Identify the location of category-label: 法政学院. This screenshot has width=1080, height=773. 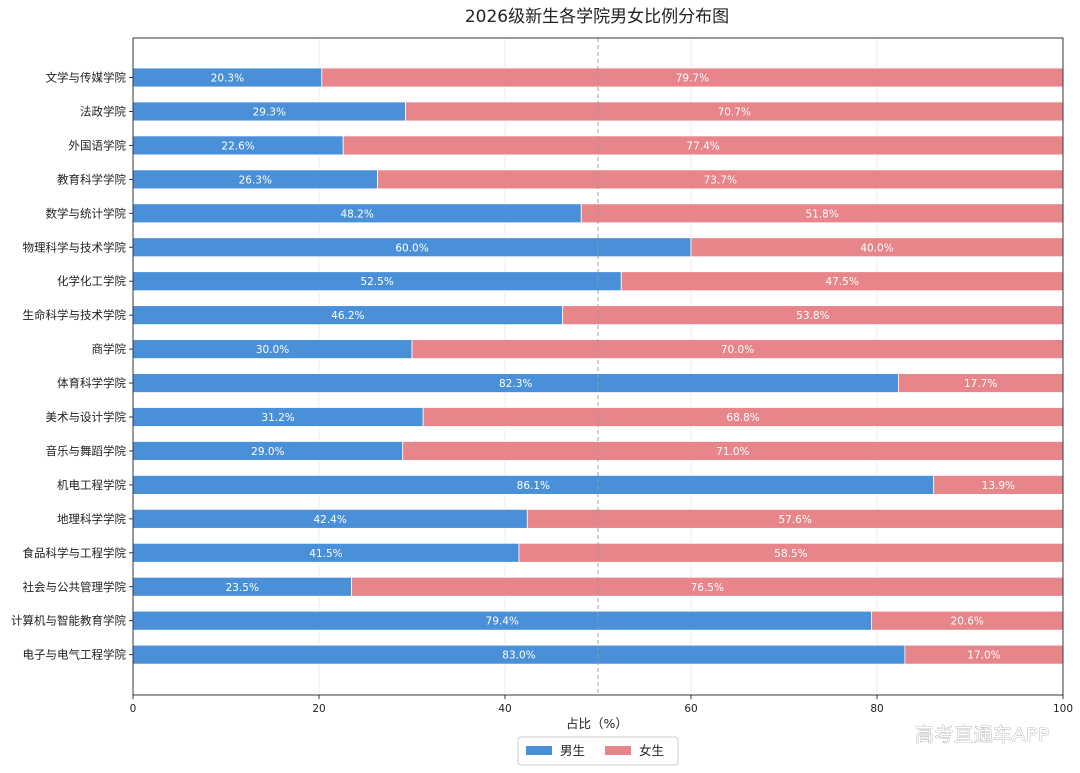
(103, 111).